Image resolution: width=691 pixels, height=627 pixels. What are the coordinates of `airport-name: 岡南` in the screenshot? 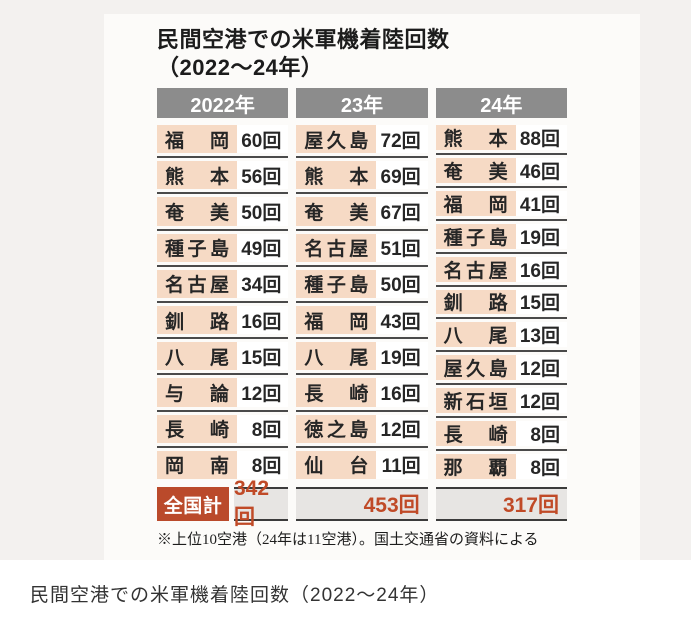 It's located at (197, 467).